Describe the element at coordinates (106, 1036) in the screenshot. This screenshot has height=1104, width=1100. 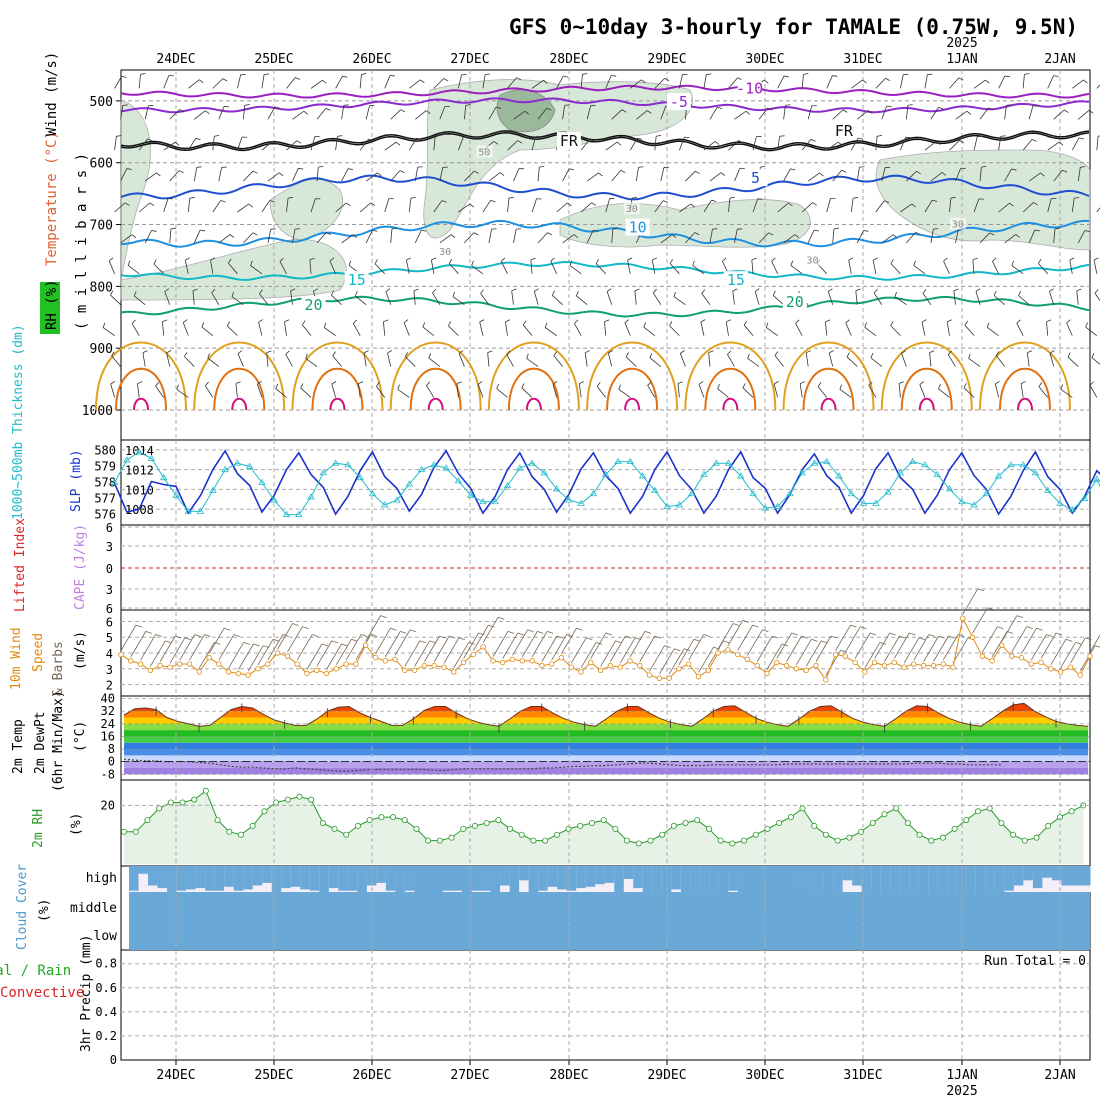
I see `precip-tick-label: 0.2` at that location.